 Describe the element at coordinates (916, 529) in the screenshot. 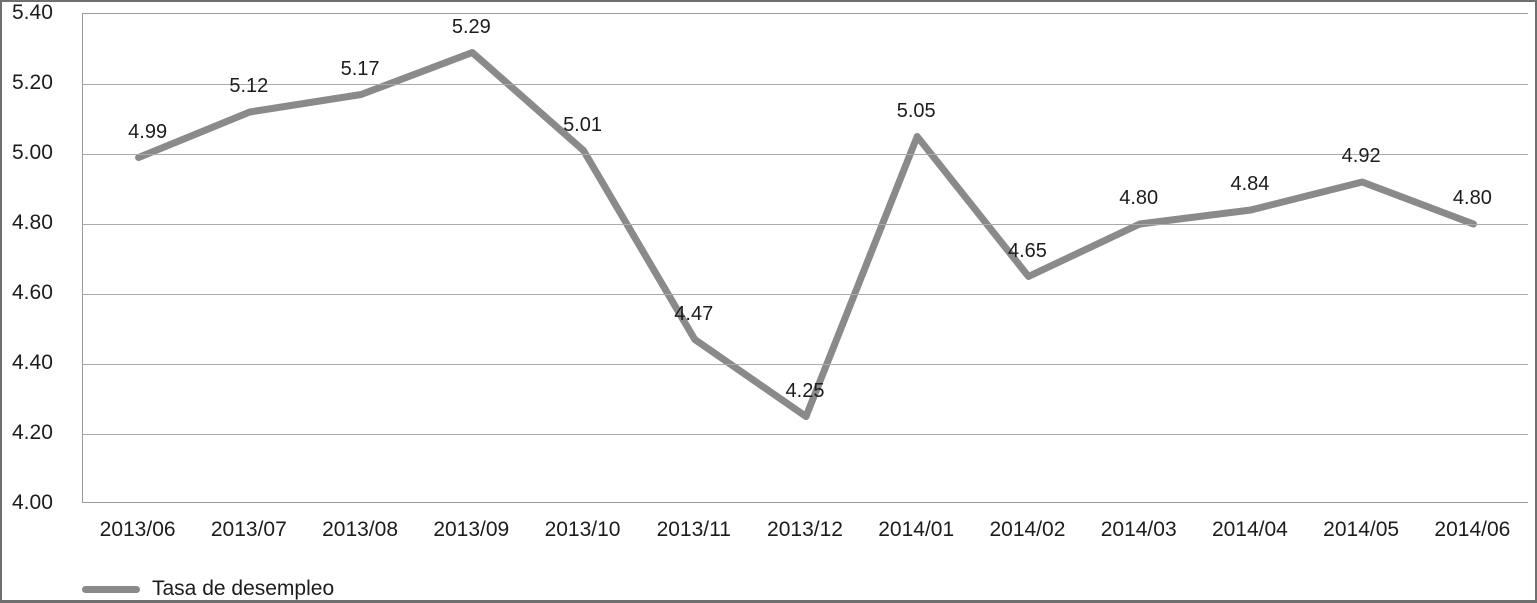

I see `x-tick-label: 2014/01` at that location.